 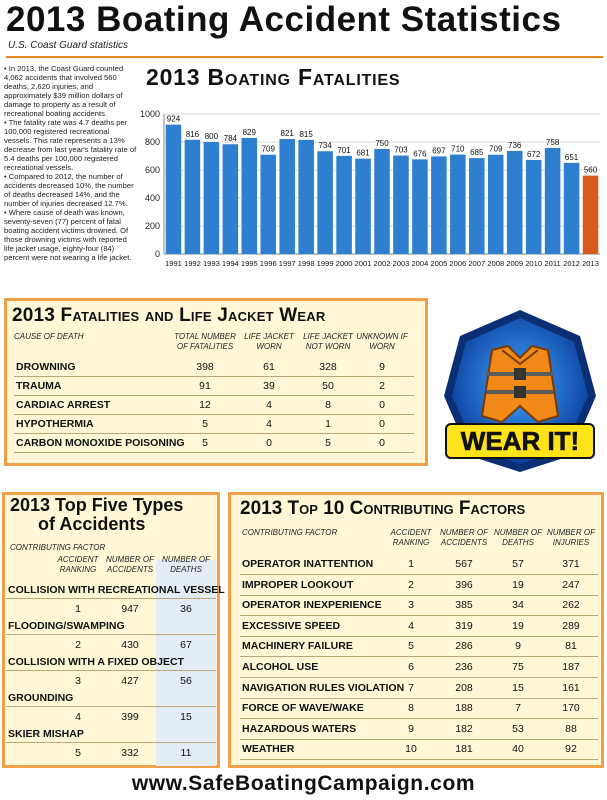 What do you see at coordinates (464, 729) in the screenshot?
I see `factor-accidents-value: 182` at bounding box center [464, 729].